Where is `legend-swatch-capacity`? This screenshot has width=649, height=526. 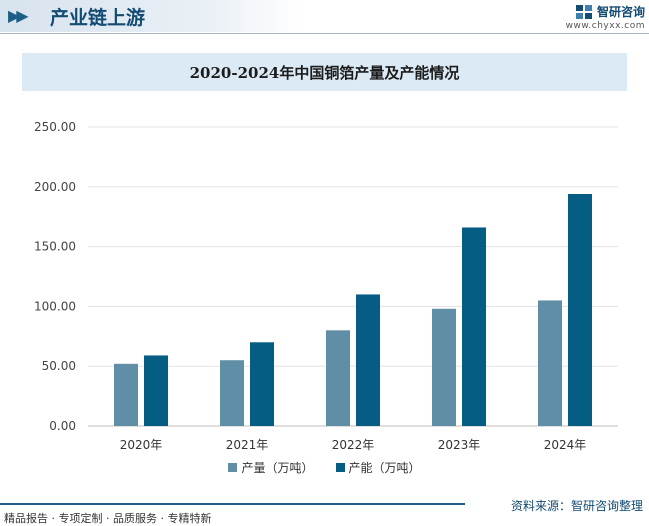 legend-swatch-capacity is located at coordinates (340, 467).